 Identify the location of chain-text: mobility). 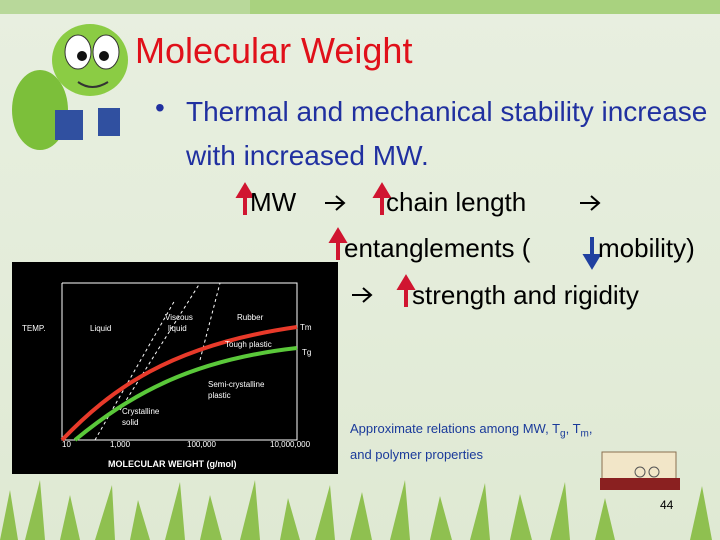
(646, 248).